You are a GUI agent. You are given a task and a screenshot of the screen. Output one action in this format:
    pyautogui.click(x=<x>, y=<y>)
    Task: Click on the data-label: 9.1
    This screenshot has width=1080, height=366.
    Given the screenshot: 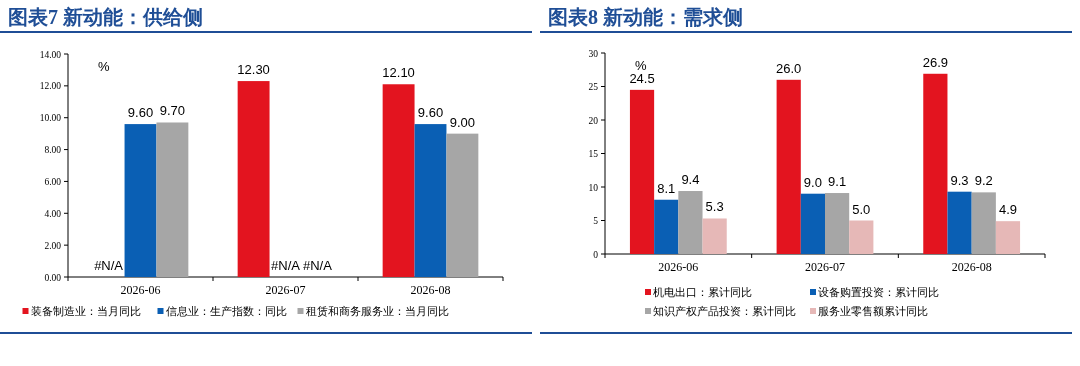 What is the action you would take?
    pyautogui.click(x=837, y=182)
    